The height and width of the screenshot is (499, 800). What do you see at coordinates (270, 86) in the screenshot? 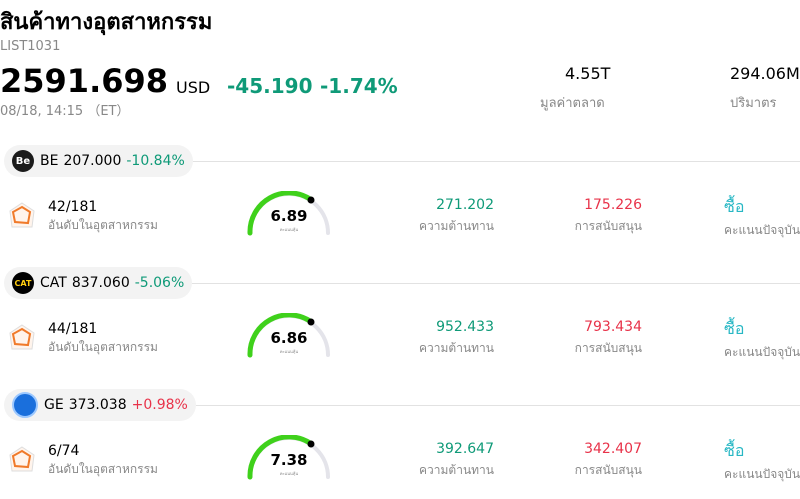
I see `change: -45.190` at bounding box center [270, 86].